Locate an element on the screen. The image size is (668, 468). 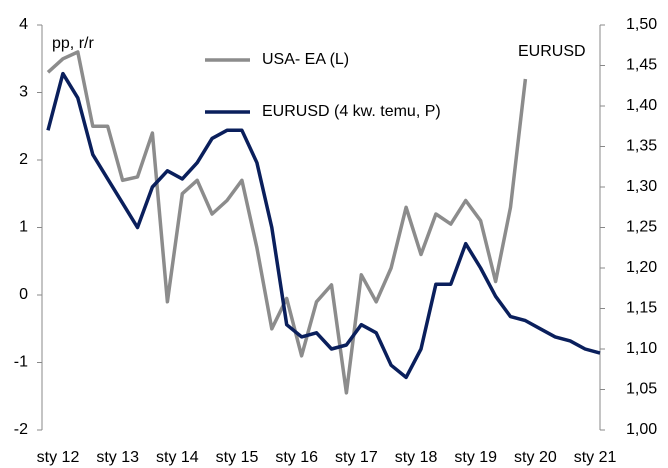
y-tick-label: -1 is located at coordinates (21, 362).